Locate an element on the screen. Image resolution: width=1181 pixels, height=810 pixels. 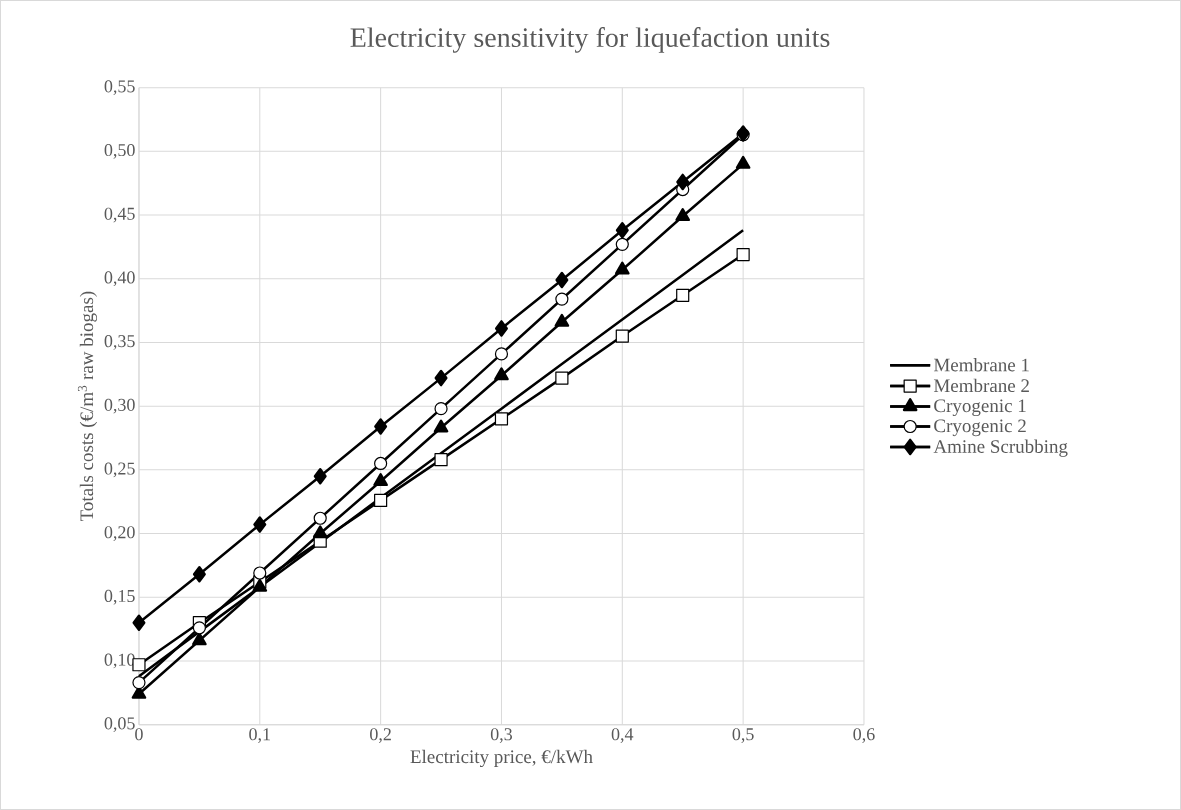
x-tick-label: 0,3 is located at coordinates (501, 735).